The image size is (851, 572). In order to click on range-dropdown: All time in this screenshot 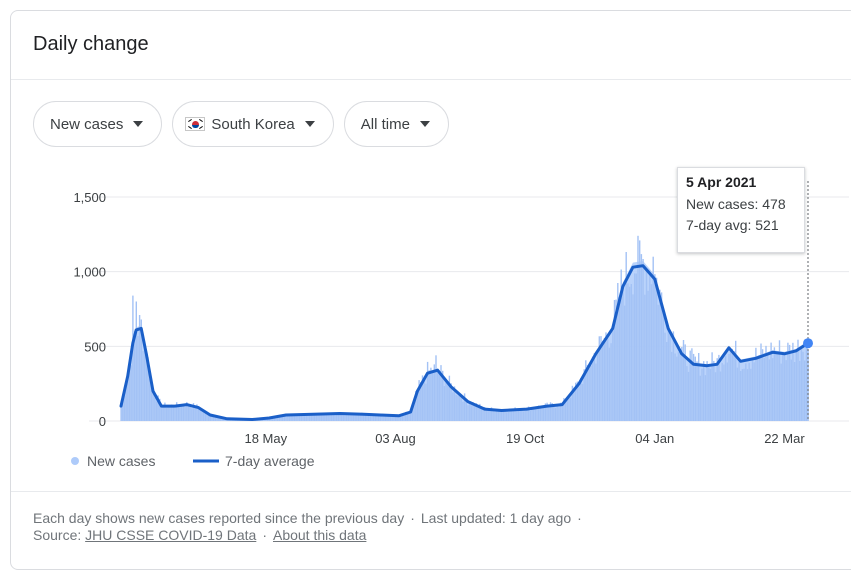, I will do `click(396, 124)`.